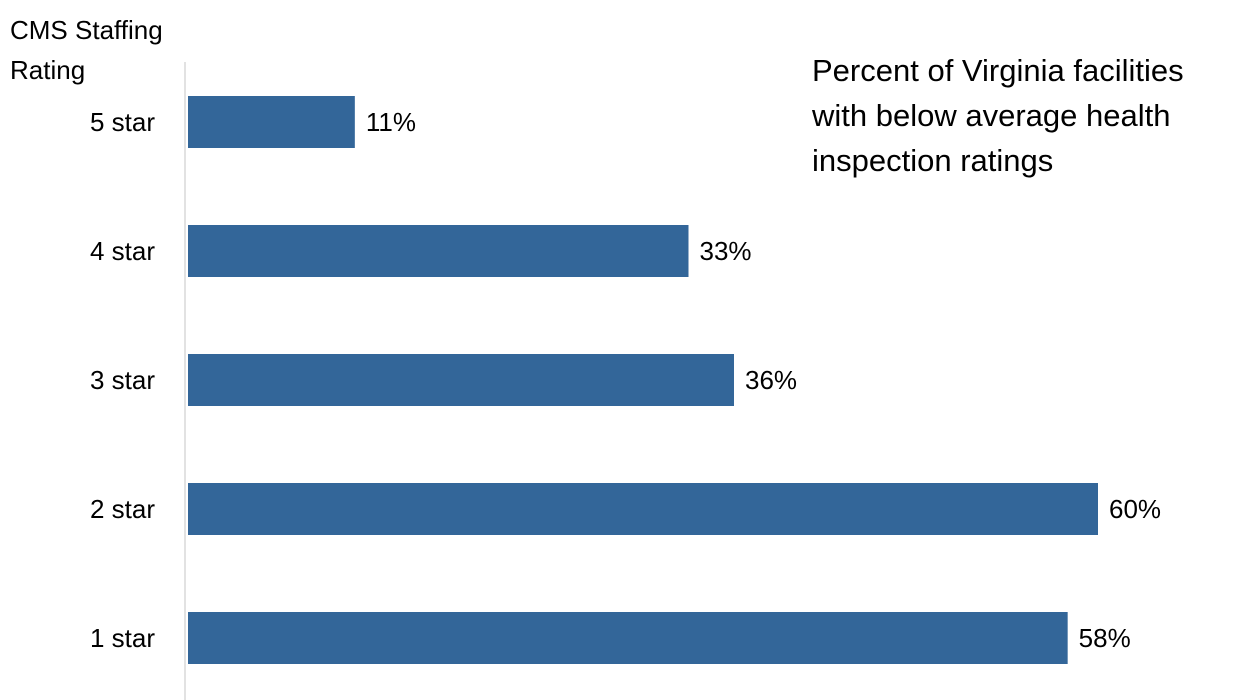 This screenshot has height=700, width=1241. What do you see at coordinates (771, 380) in the screenshot?
I see `data-label: 36%` at bounding box center [771, 380].